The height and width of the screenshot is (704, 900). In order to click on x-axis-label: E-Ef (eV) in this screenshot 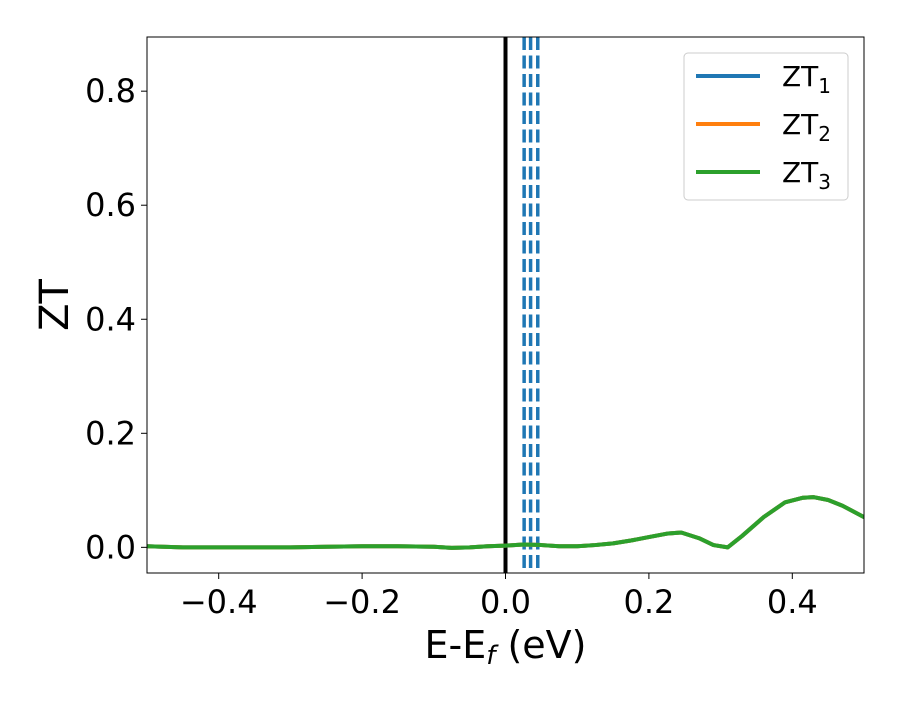, I will do `click(506, 647)`.